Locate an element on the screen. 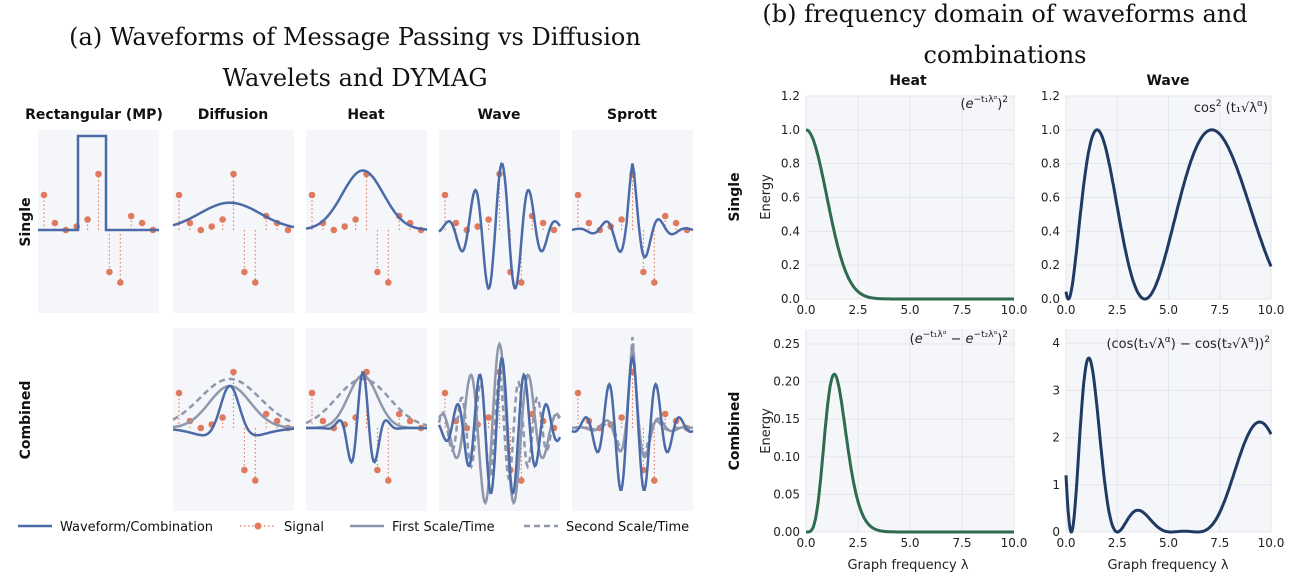 Image resolution: width=1289 pixels, height=579 pixels. right-title-line2: combinations is located at coordinates (1005, 55).